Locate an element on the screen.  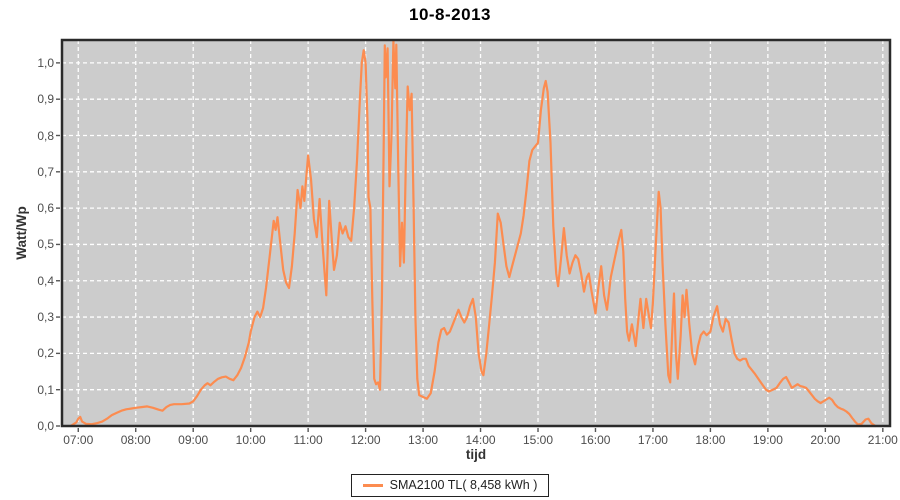
x-tick-label: 14:00 is located at coordinates (480, 440).